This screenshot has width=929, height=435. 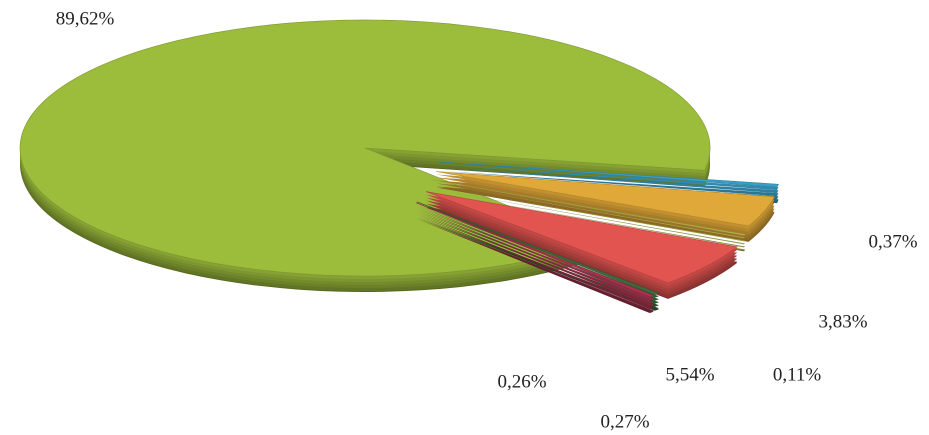 What do you see at coordinates (797, 374) in the screenshot?
I see `data-label: 0,11%` at bounding box center [797, 374].